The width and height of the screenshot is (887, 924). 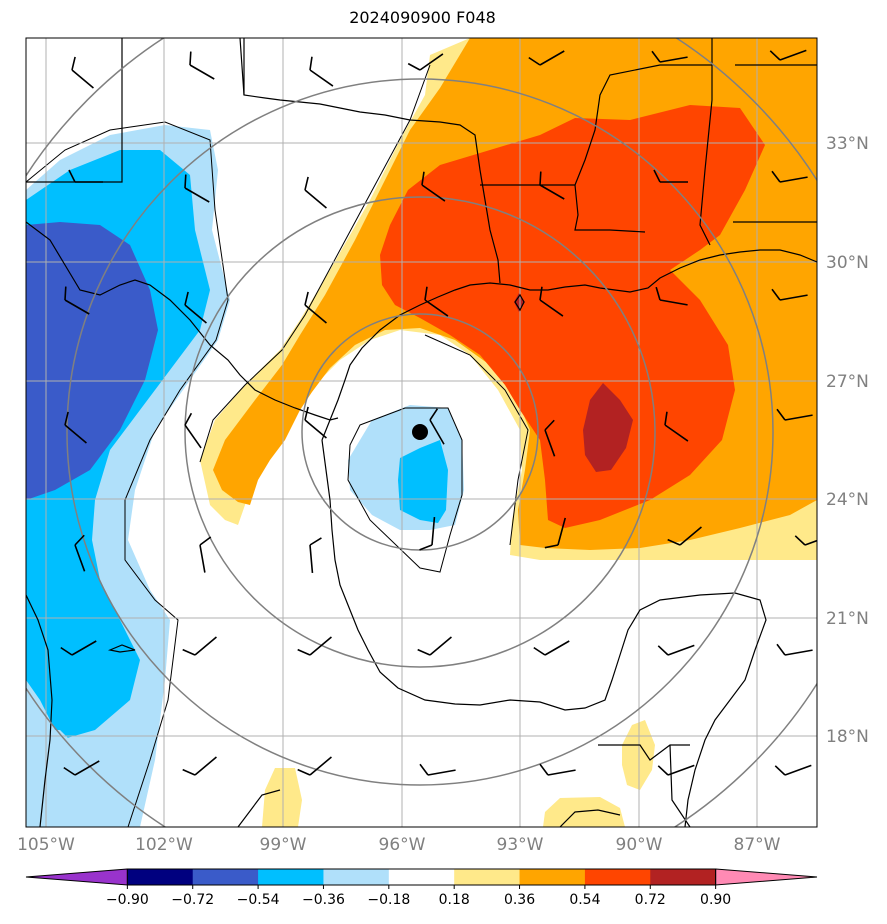 I want to click on lat-label: 24°N, so click(x=847, y=500).